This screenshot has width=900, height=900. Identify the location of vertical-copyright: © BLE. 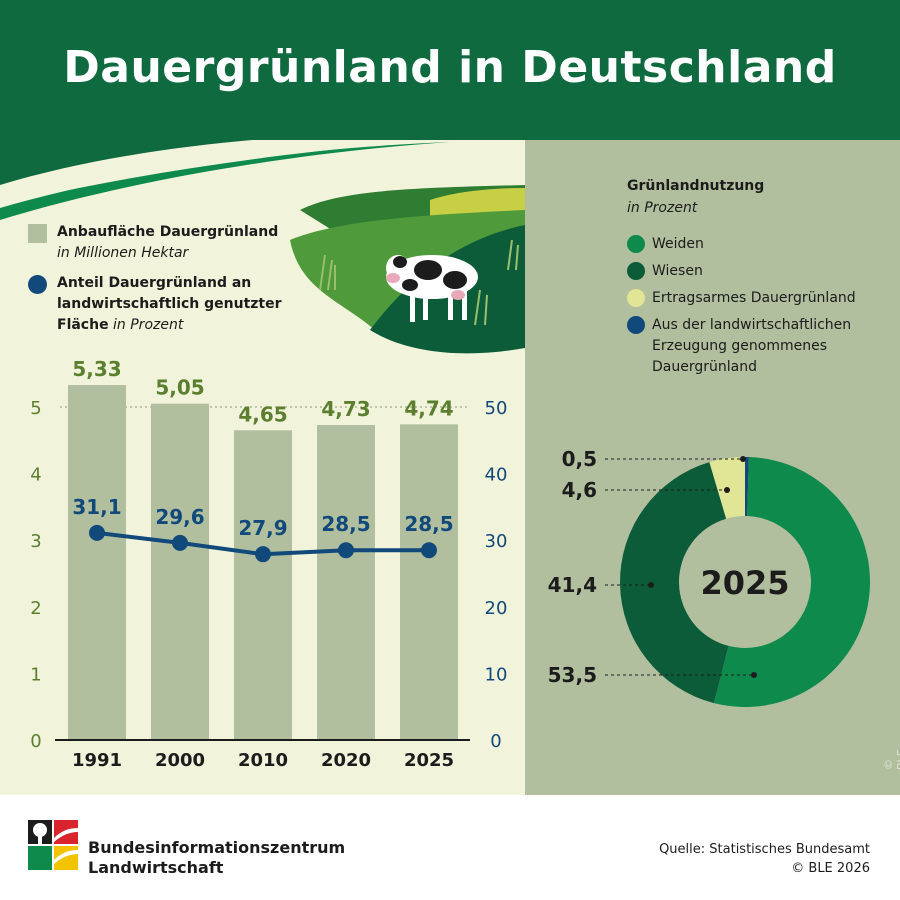
(891, 759).